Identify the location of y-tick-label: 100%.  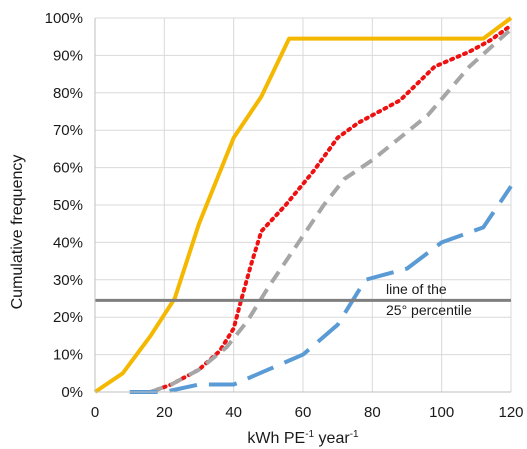
(64, 18).